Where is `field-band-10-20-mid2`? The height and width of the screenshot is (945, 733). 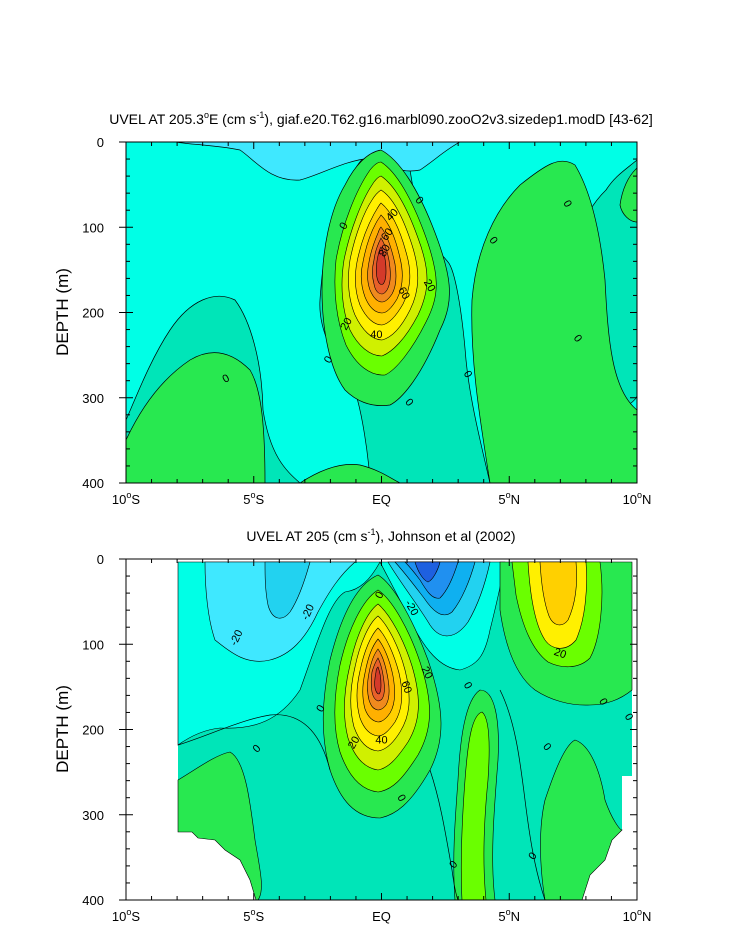 field-band-10-20-mid2 is located at coordinates (475, 805).